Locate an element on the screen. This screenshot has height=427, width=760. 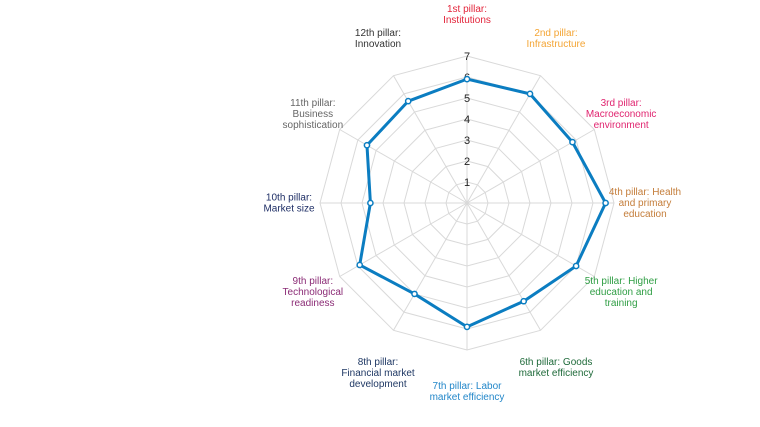
category-label-line: education is located at coordinates (644, 214).